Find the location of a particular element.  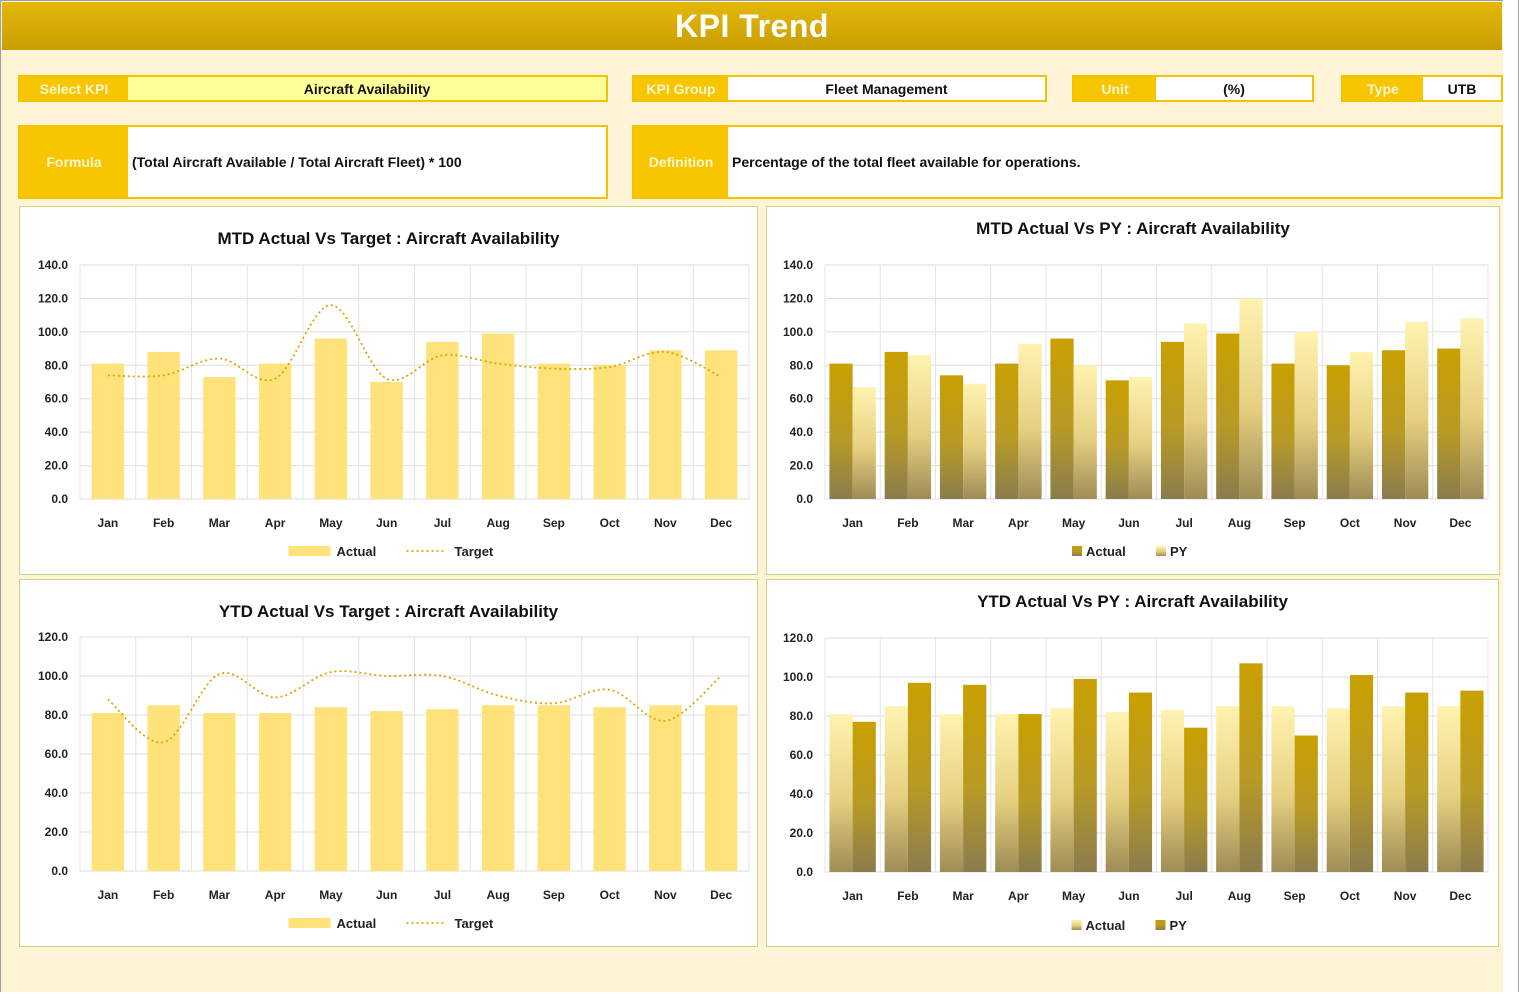

legend-swatch-py is located at coordinates (1160, 925).